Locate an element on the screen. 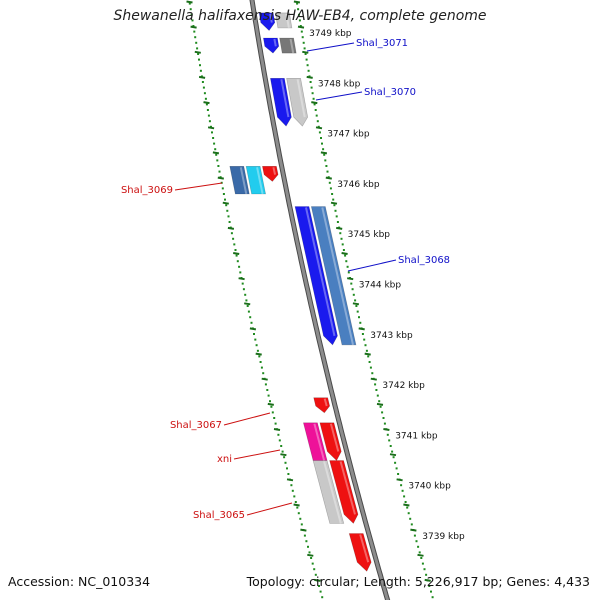 This screenshot has height=600, width=600. tick-label: 3742 kbp is located at coordinates (403, 386).